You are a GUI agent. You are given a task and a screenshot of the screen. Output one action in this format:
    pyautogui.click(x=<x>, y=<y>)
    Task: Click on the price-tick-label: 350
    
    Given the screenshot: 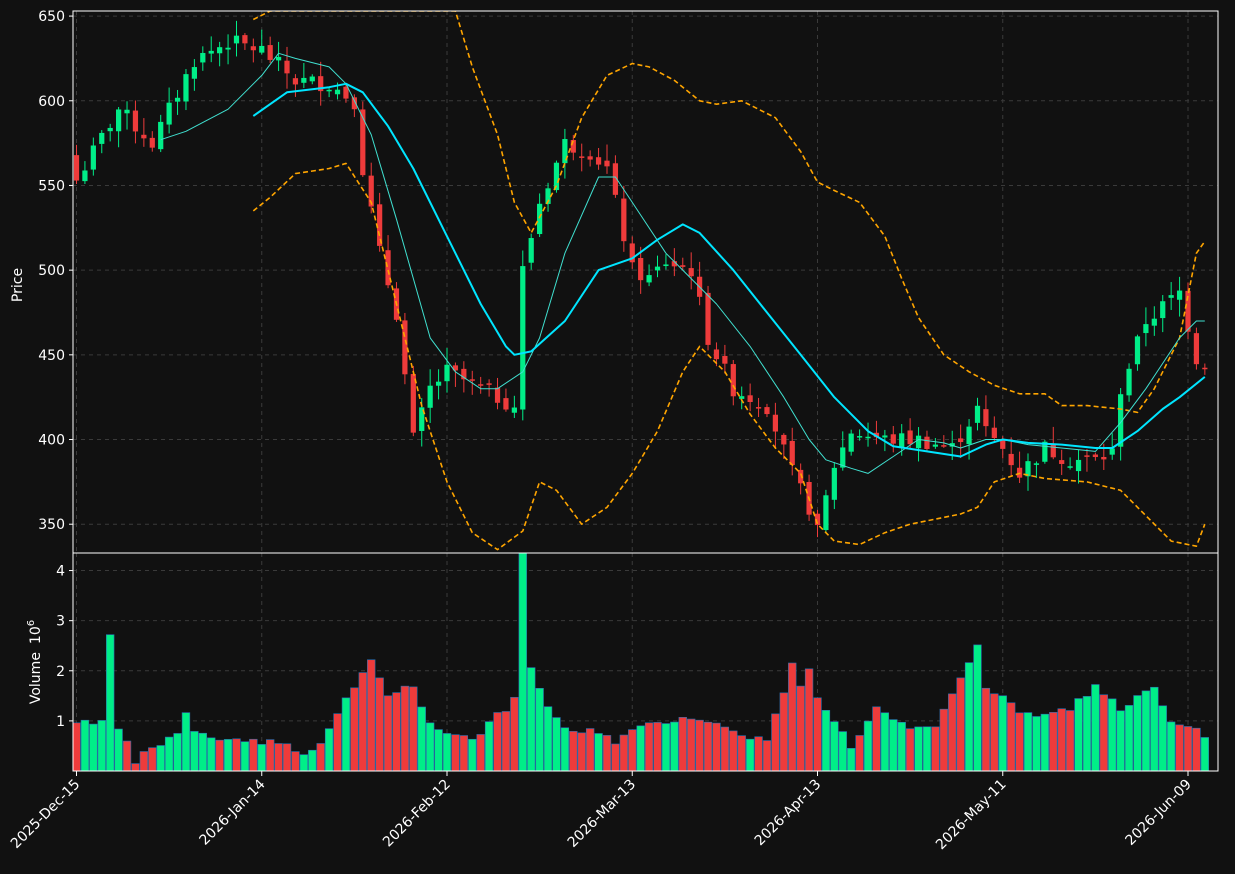 What is the action you would take?
    pyautogui.click(x=51, y=525)
    